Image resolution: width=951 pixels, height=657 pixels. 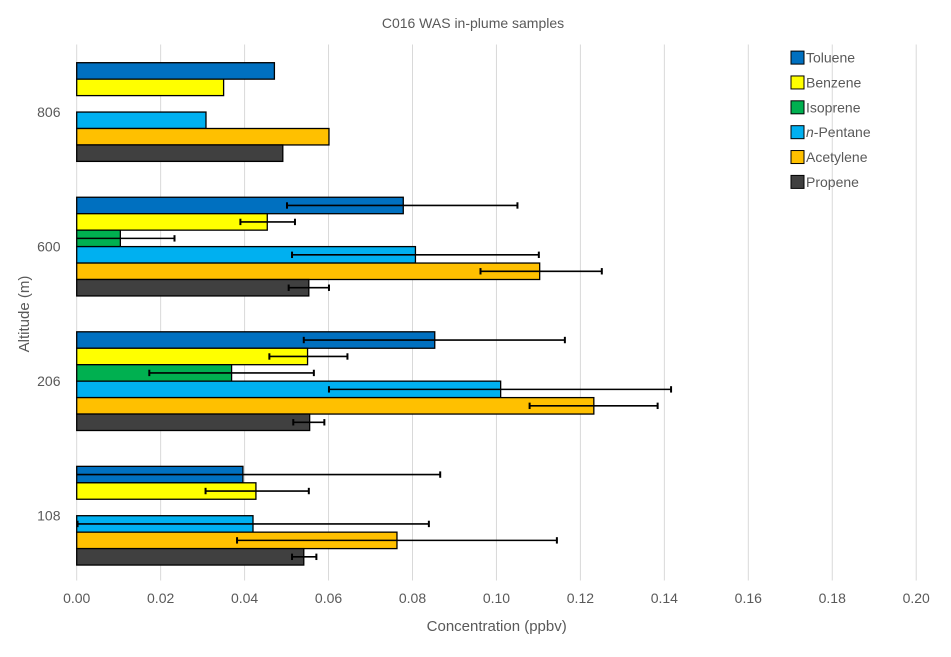 What do you see at coordinates (473, 23) in the screenshot?
I see `svg-text: C016 WAS in-plume samples` at bounding box center [473, 23].